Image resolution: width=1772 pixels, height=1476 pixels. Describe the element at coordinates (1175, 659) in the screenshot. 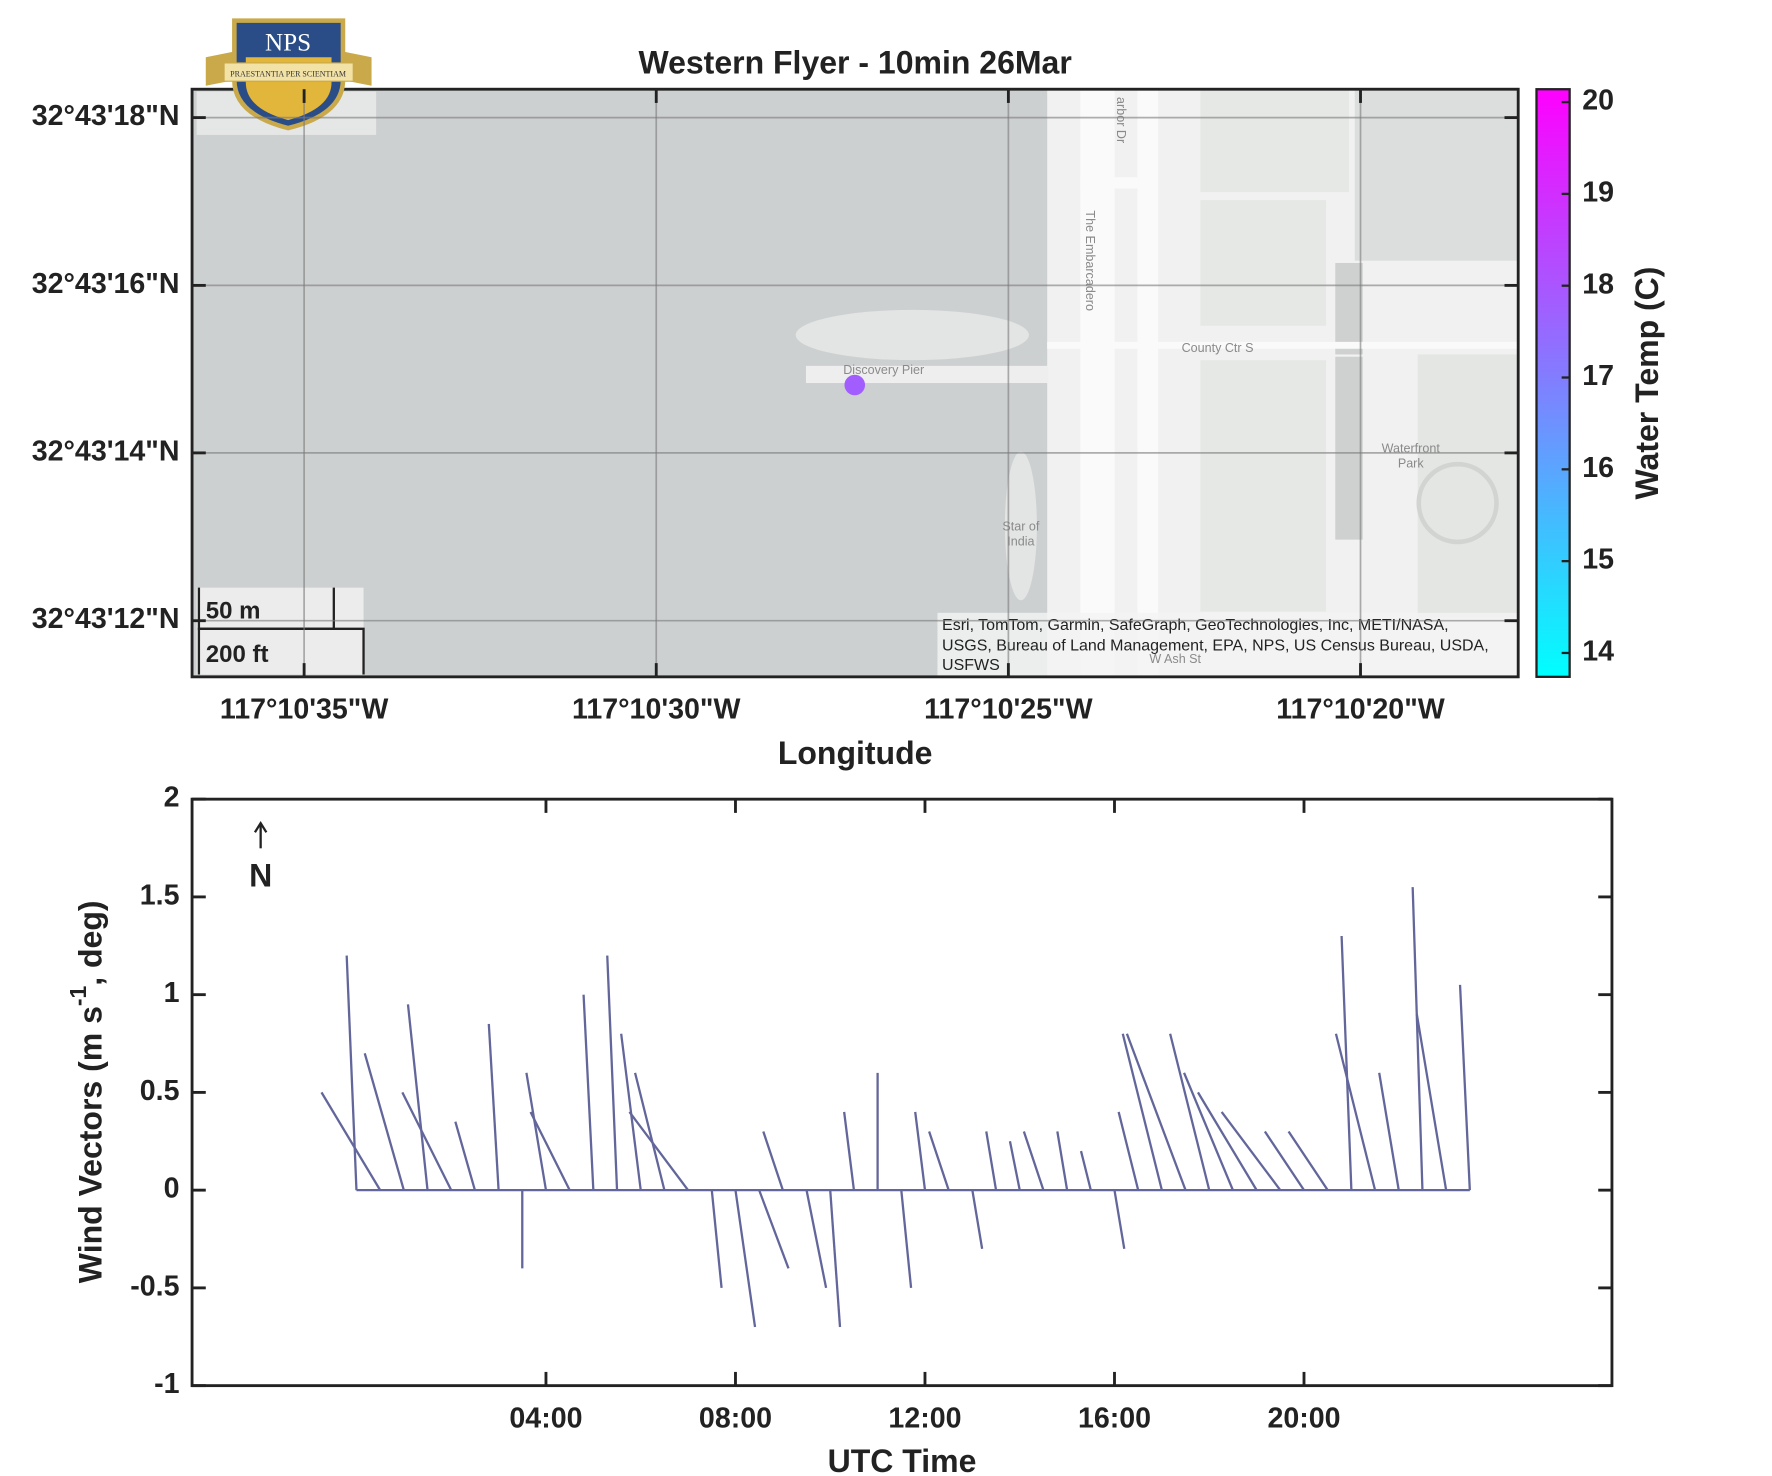

I see `map-label: W Ash St` at that location.